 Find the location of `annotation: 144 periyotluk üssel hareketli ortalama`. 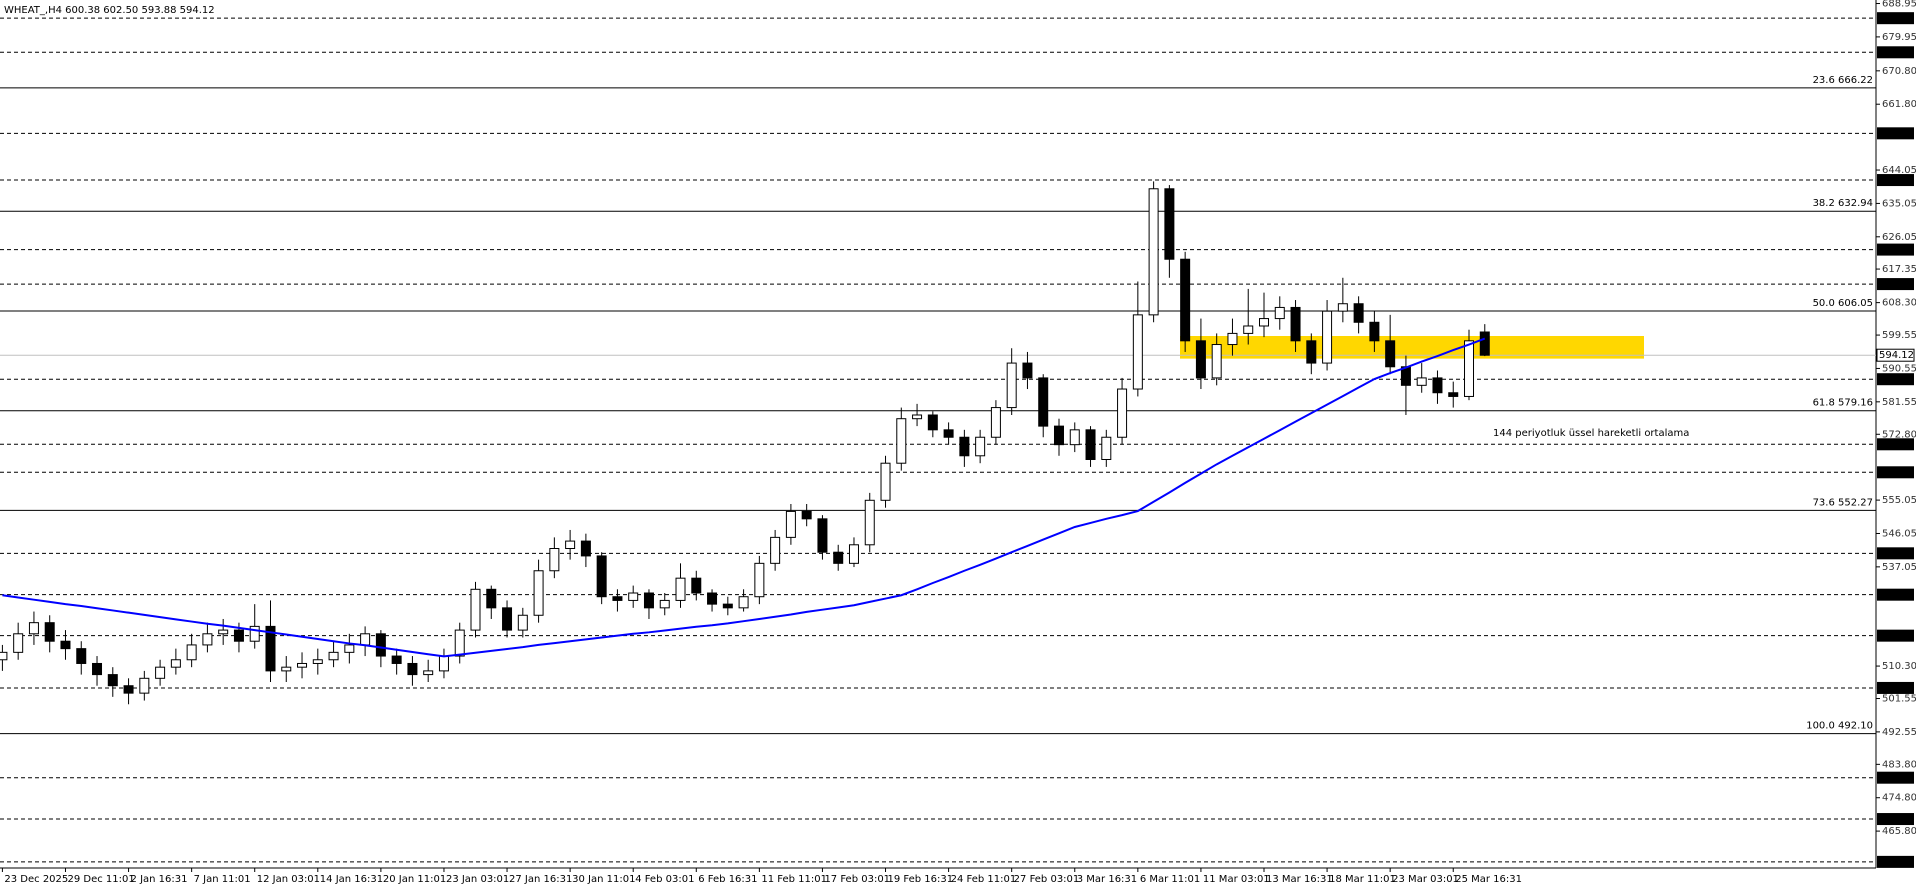

annotation: 144 periyotluk üssel hareketli ortalama is located at coordinates (1591, 433).